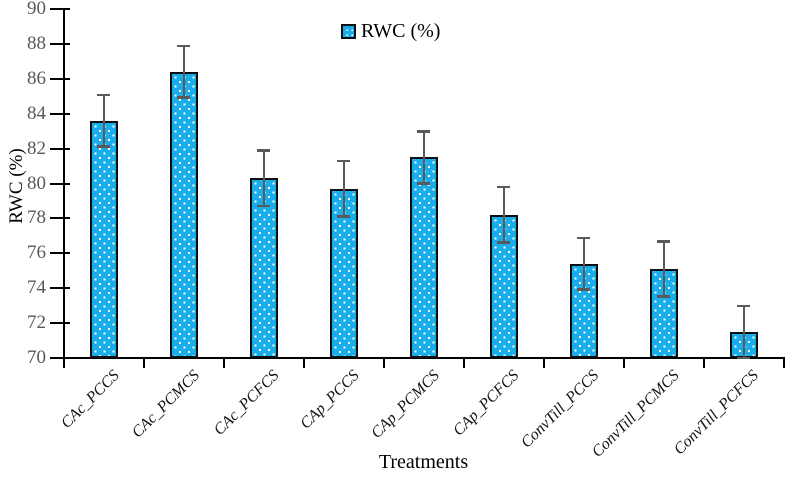 This screenshot has height=480, width=786. Describe the element at coordinates (560, 409) in the screenshot. I see `x-category-label: ConvTill_PCCS` at that location.